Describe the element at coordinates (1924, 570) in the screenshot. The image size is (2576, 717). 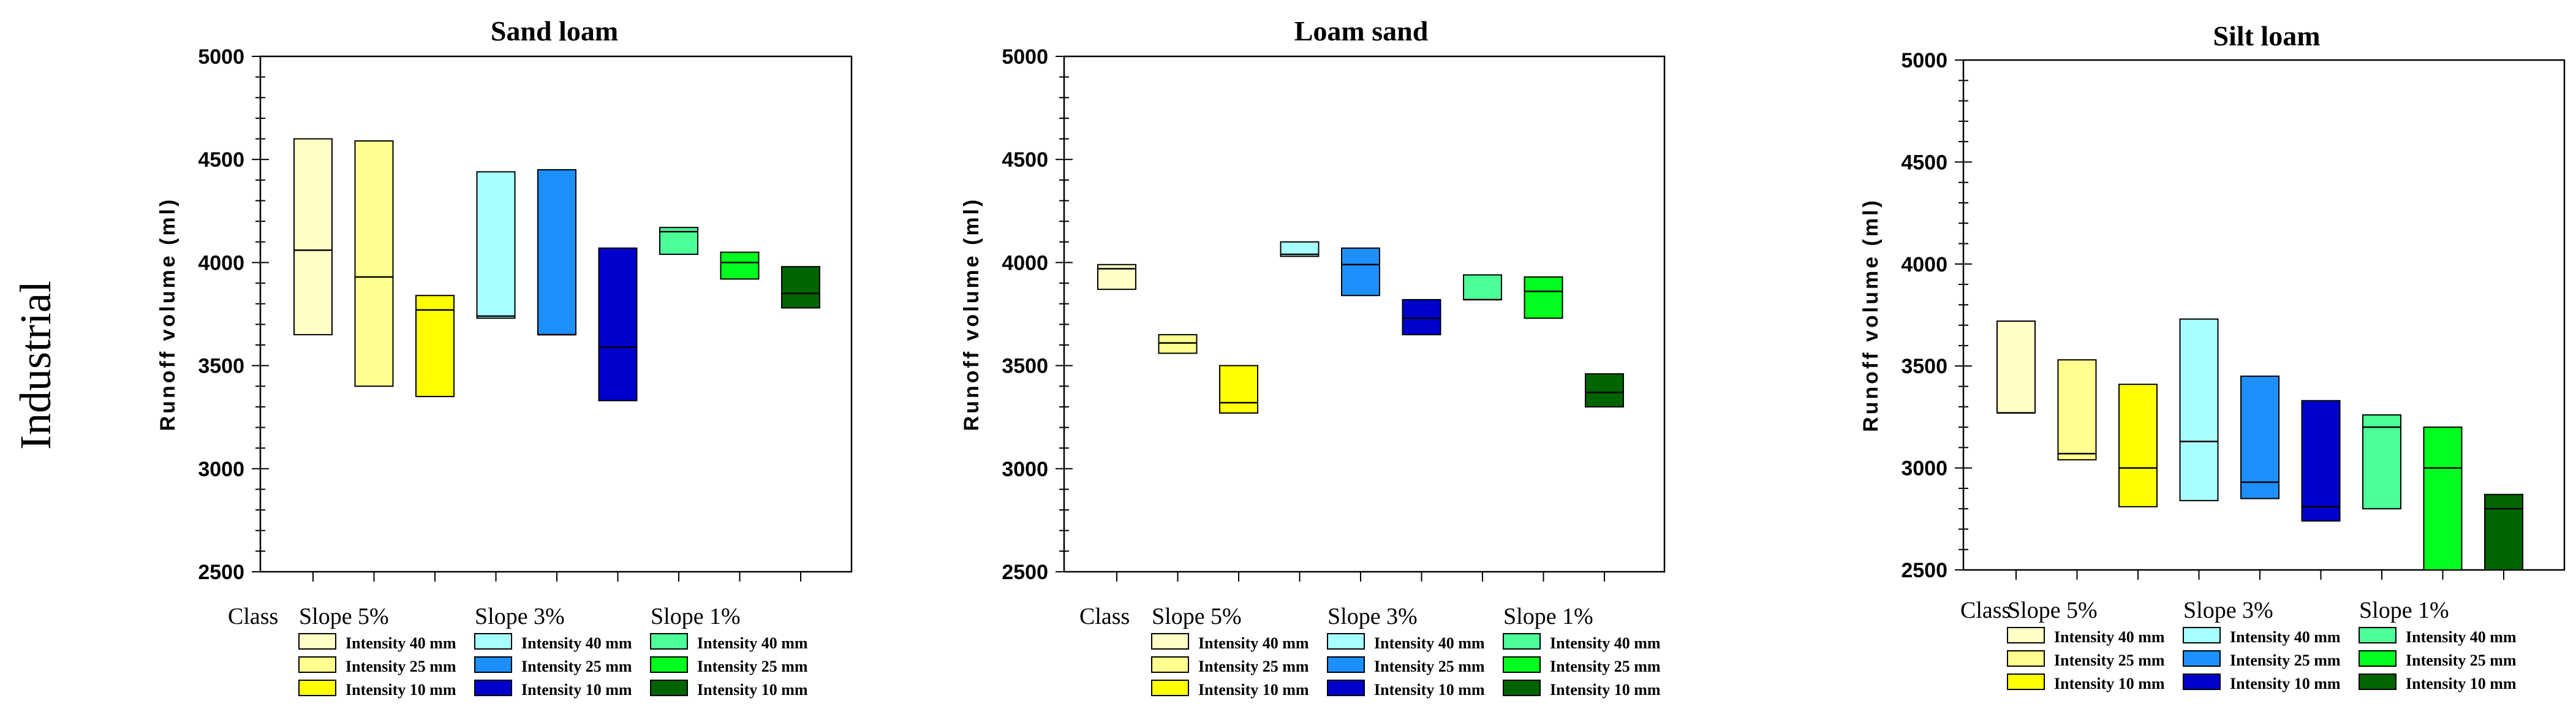
I see `y-tick-label: 2500` at that location.